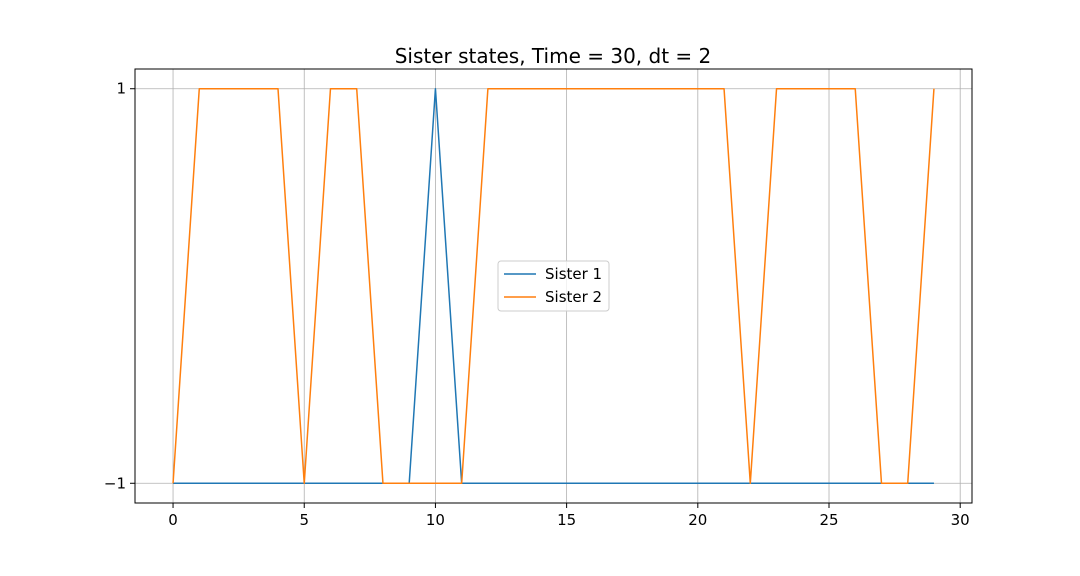 This screenshot has width=1080, height=576. What do you see at coordinates (119, 286) in the screenshot?
I see `y-axis: −1 1` at bounding box center [119, 286].